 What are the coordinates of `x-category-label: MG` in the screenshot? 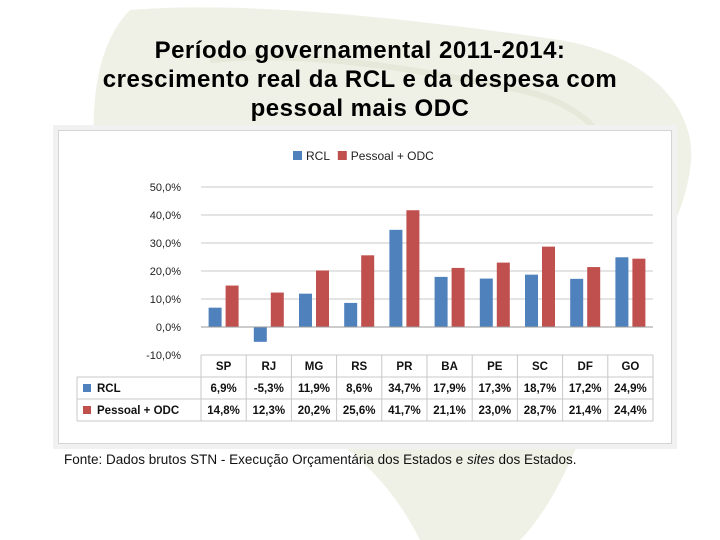 It's located at (314, 367).